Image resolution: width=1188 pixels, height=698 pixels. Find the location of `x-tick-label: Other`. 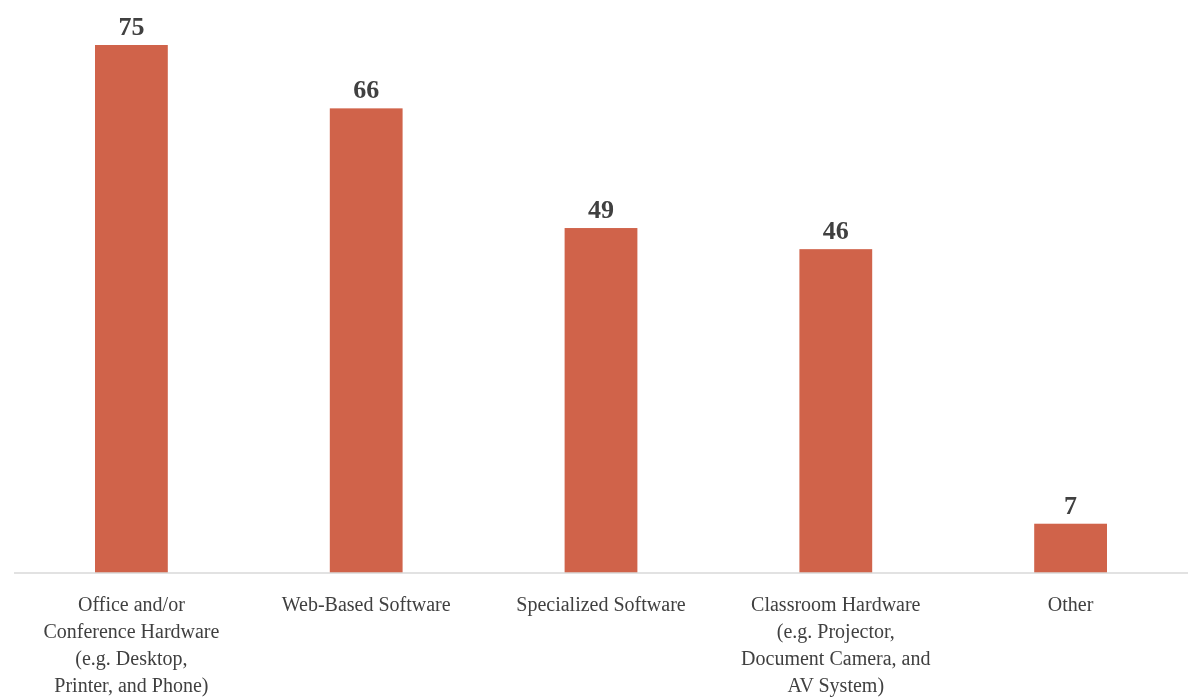

x-tick-label: Other is located at coordinates (1070, 604).